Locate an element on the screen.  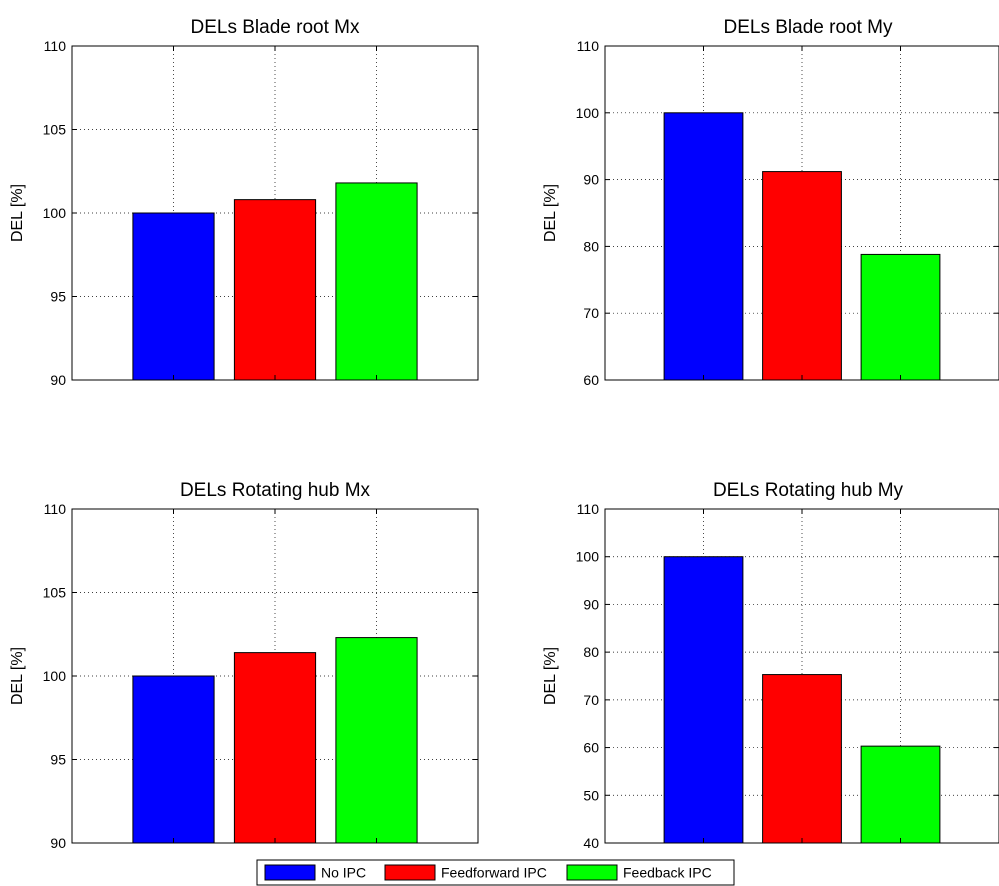
legend-swatch-feedforward-ipc is located at coordinates (410, 872).